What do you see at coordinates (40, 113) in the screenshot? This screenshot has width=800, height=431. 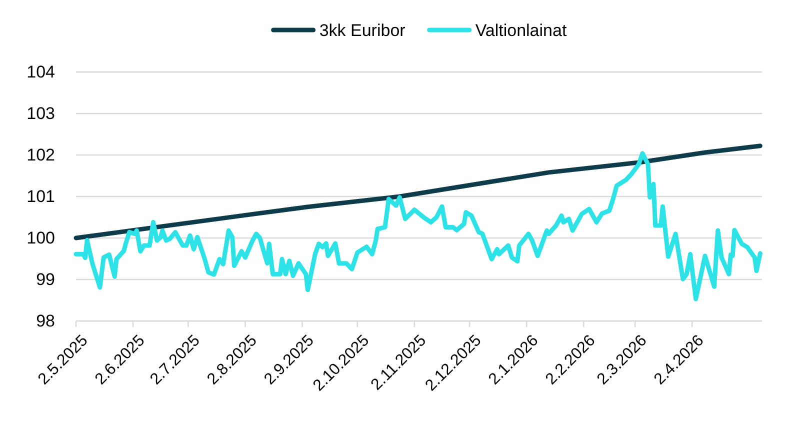 I see `y-tick-label: 103` at bounding box center [40, 113].